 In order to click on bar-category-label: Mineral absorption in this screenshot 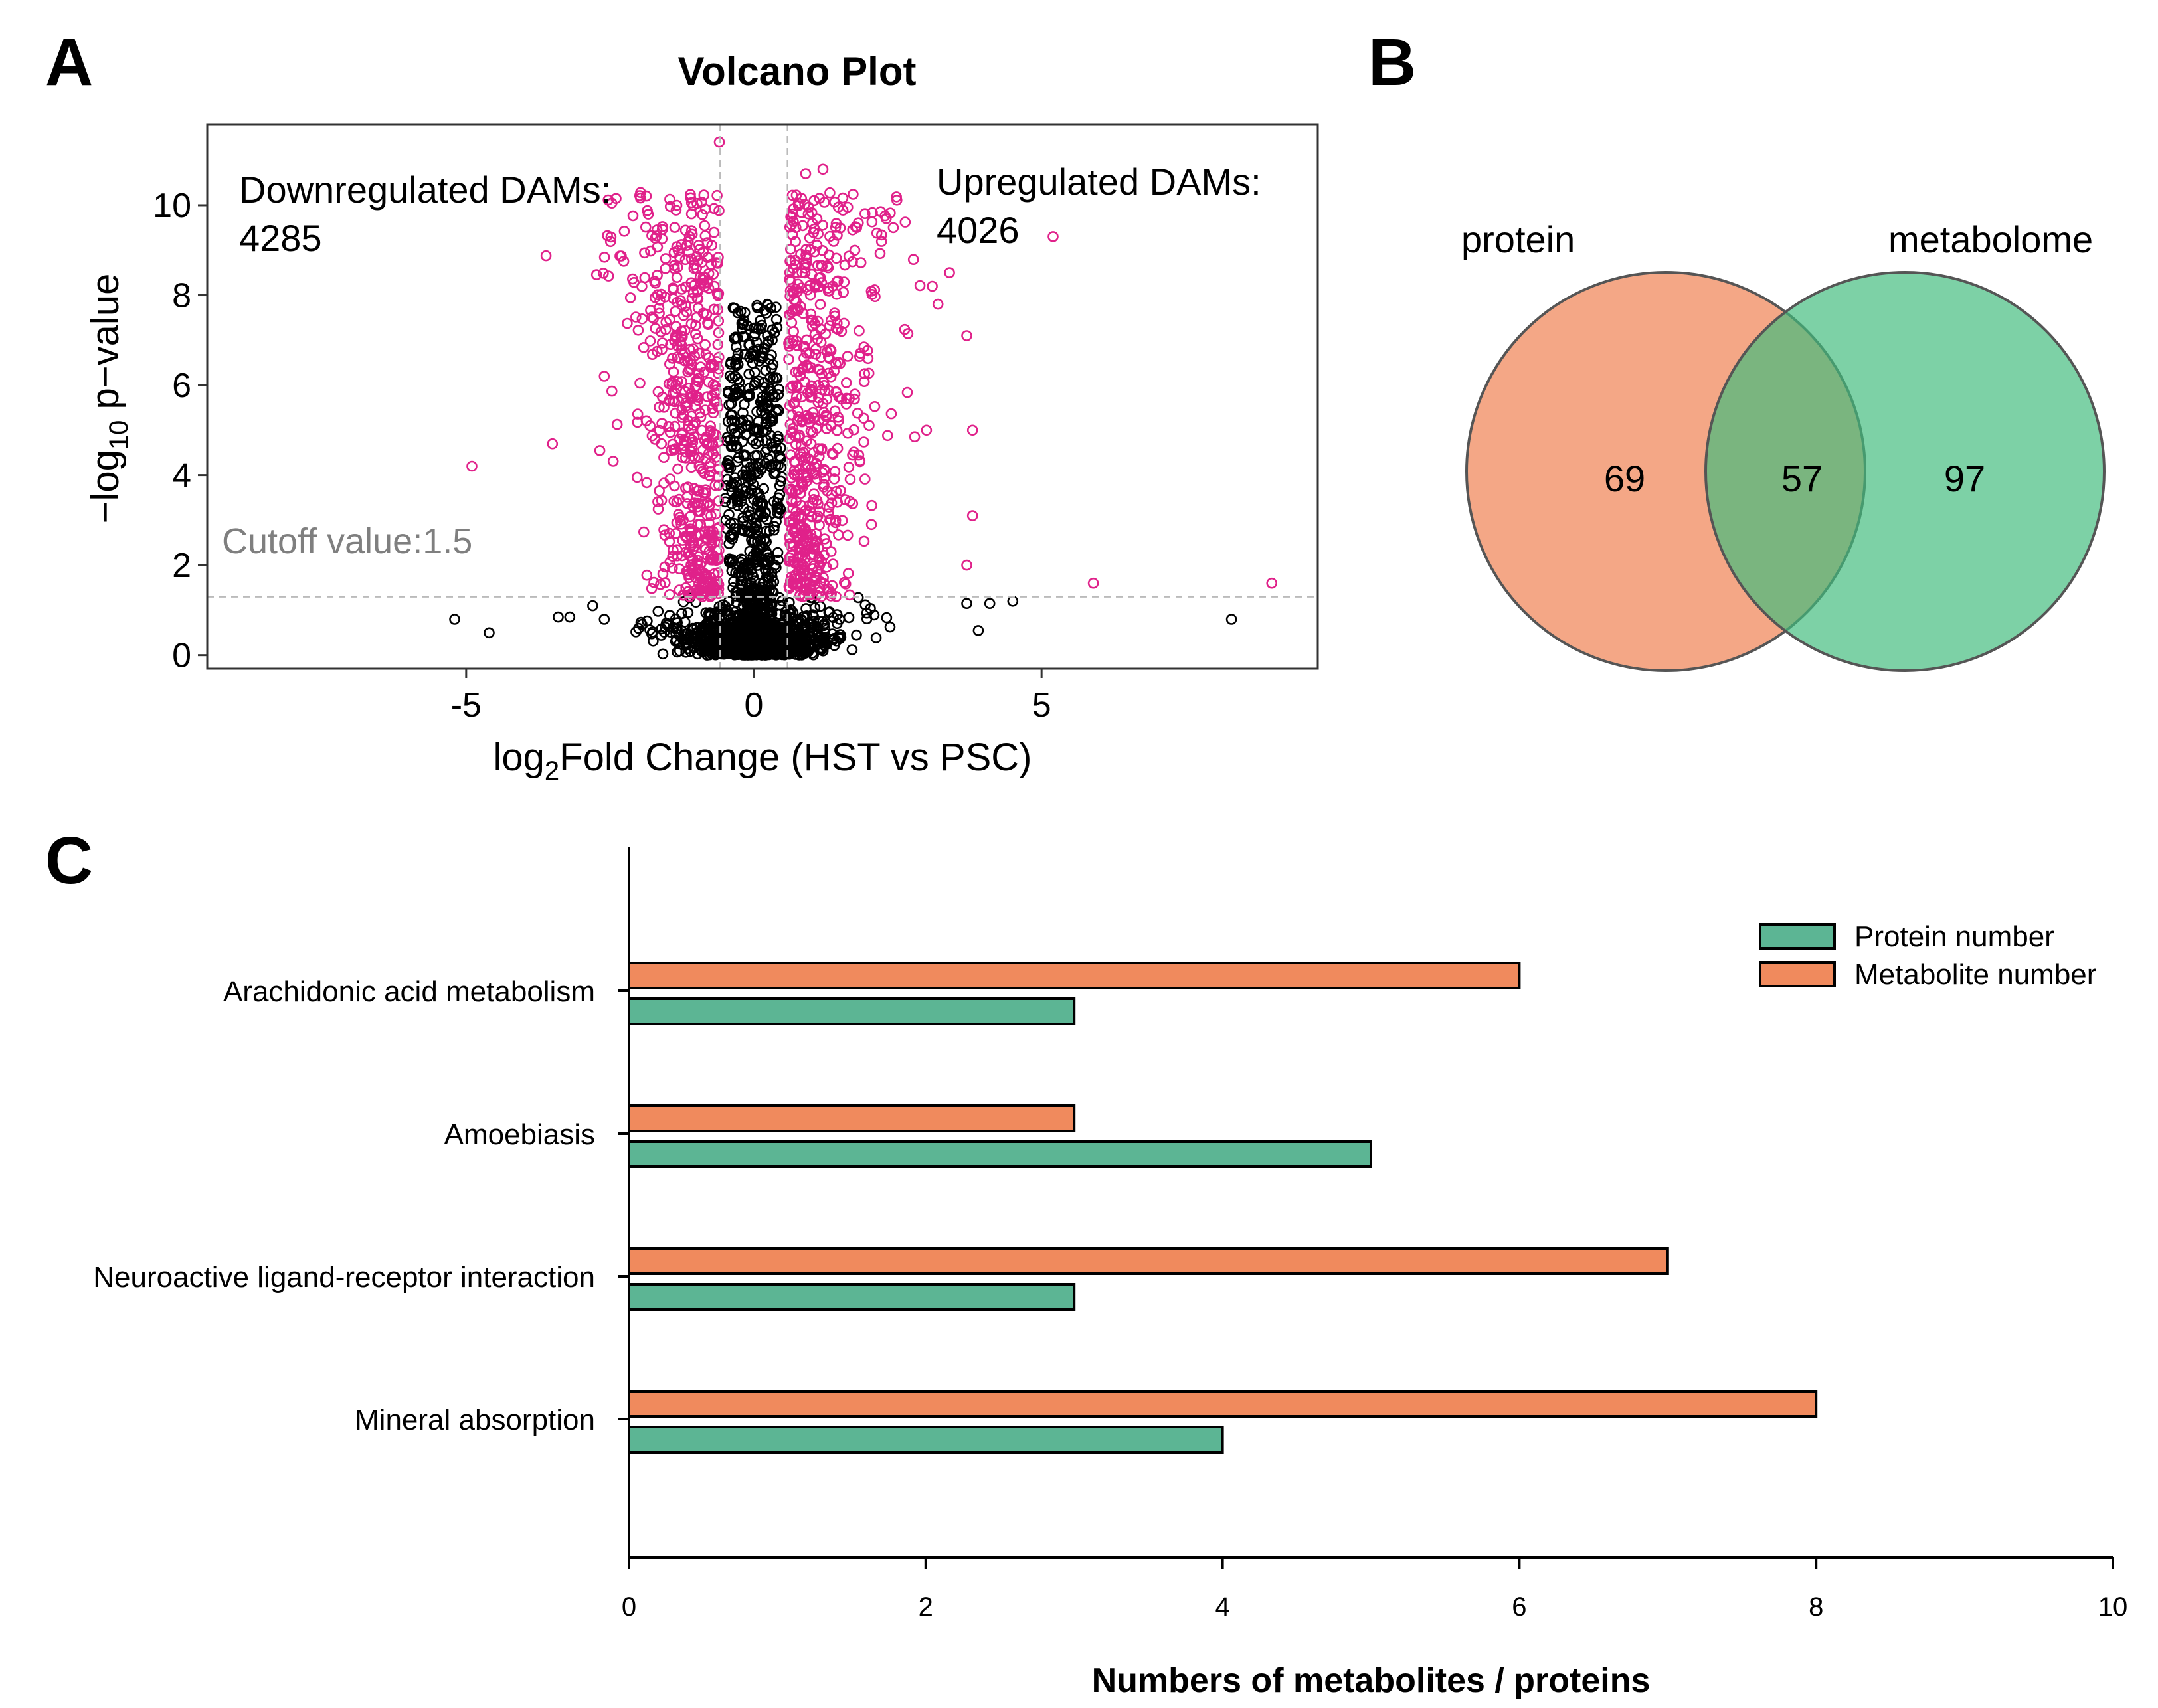, I will do `click(475, 1420)`.